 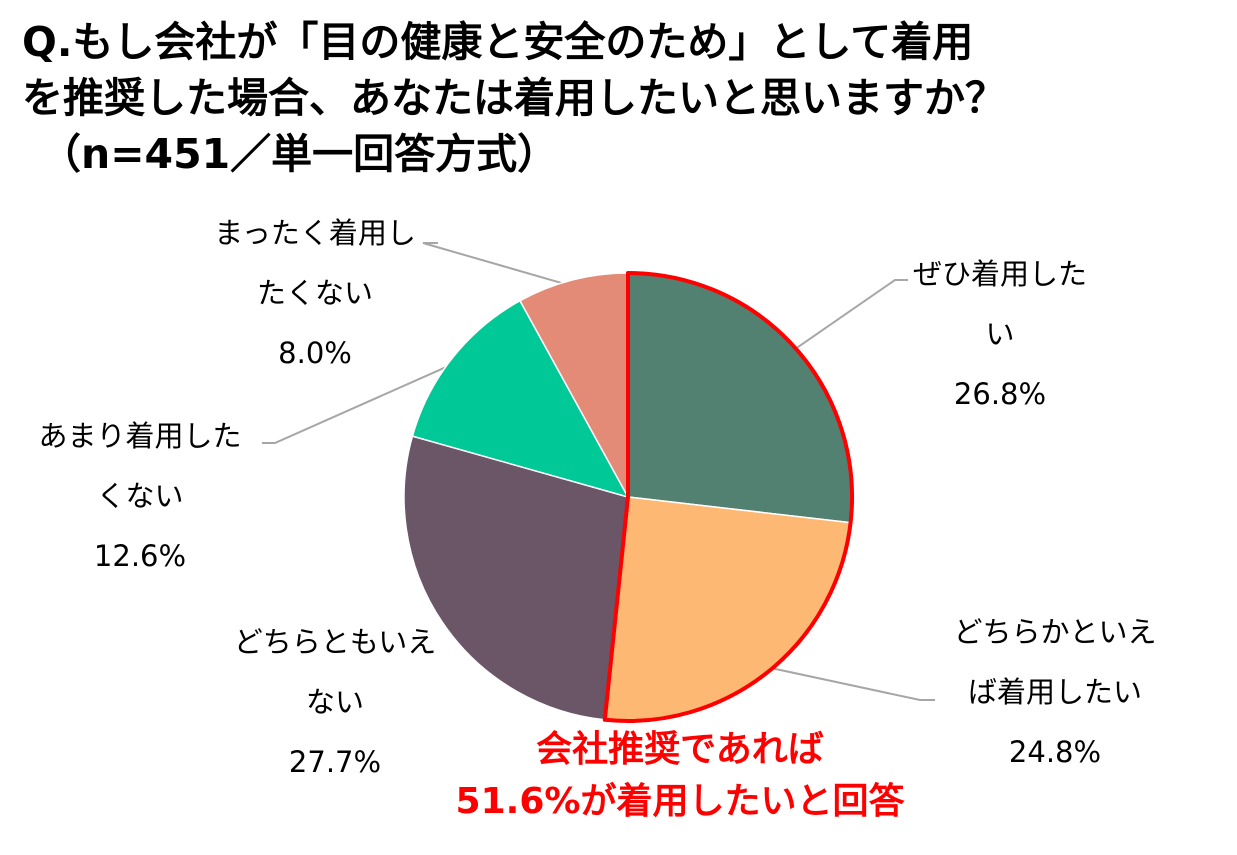 I want to click on slice-label-line: ば着用したい, so click(x=1054, y=692).